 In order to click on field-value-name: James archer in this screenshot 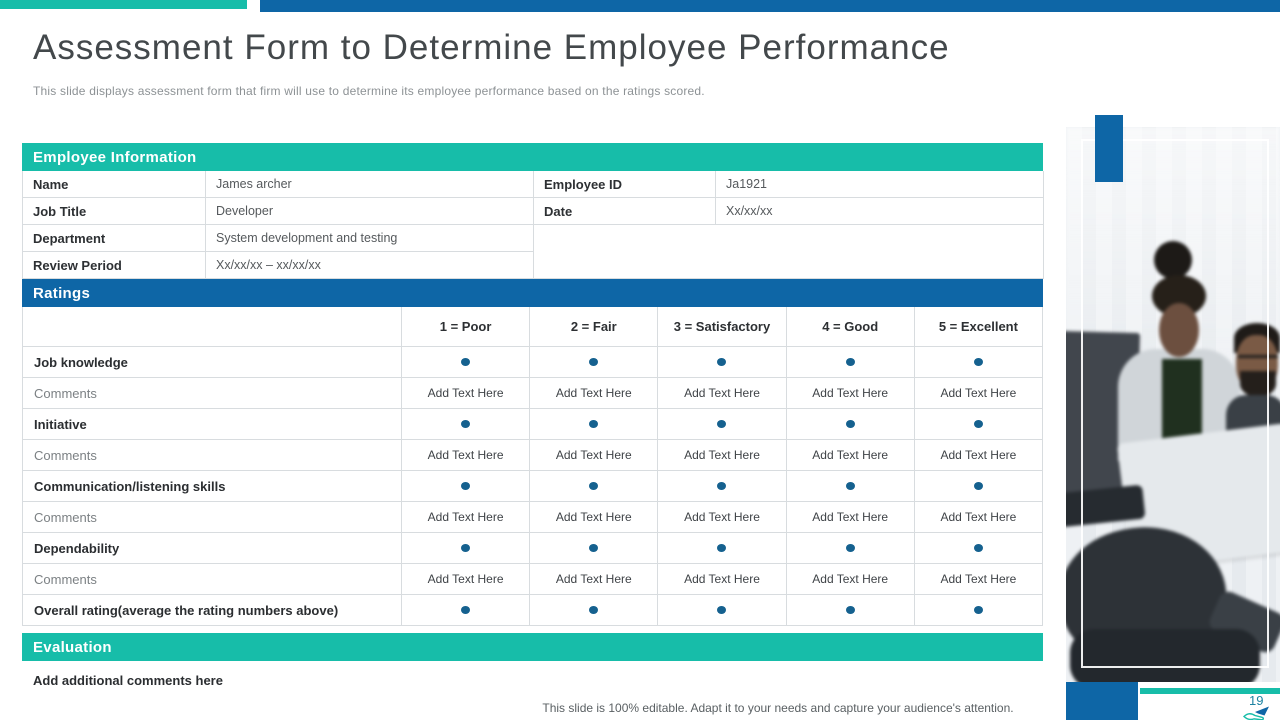, I will do `click(370, 184)`.